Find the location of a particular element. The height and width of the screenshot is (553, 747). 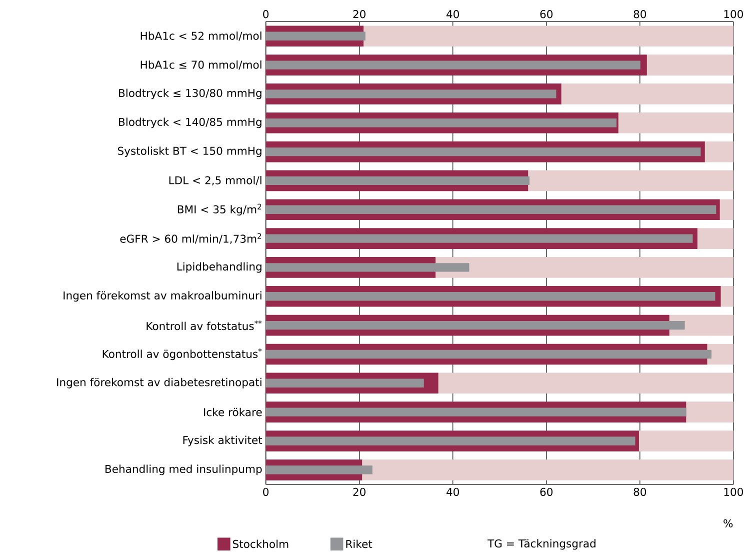

x-tick-label: 80 is located at coordinates (640, 492).